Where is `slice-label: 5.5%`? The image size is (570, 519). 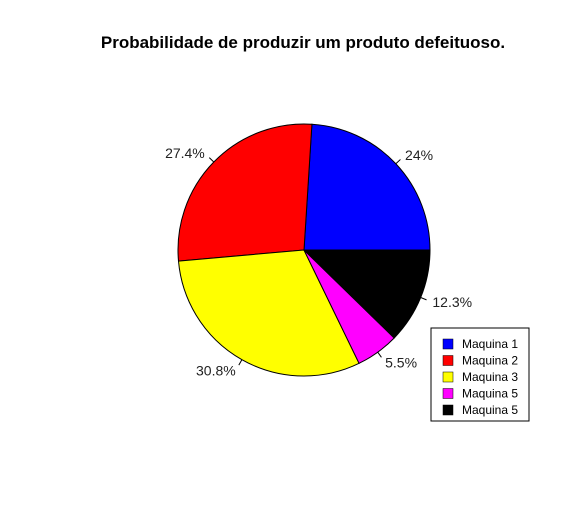
slice-label: 5.5% is located at coordinates (401, 362).